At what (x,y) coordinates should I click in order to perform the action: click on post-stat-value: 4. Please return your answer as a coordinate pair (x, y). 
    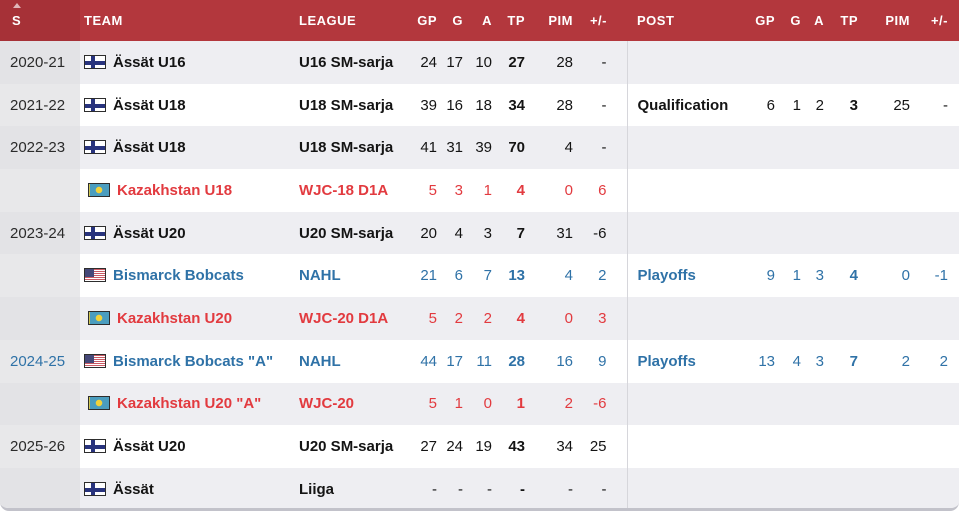
    Looking at the image, I should click on (847, 276).